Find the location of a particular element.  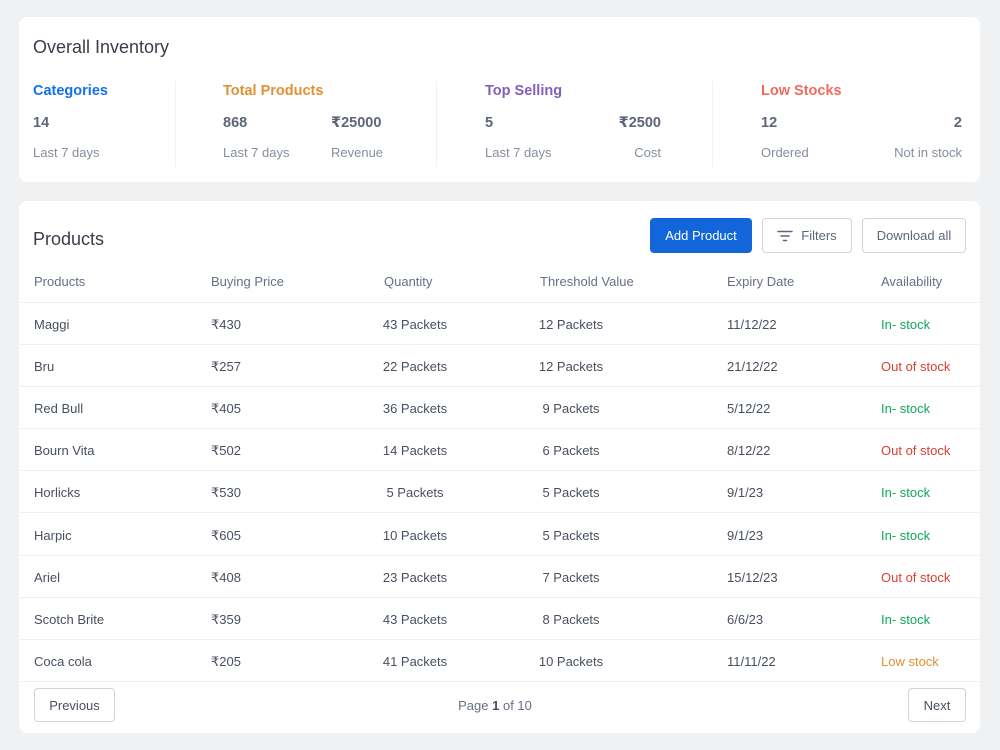

threshold-value-cell: 12 Packets is located at coordinates (571, 367).